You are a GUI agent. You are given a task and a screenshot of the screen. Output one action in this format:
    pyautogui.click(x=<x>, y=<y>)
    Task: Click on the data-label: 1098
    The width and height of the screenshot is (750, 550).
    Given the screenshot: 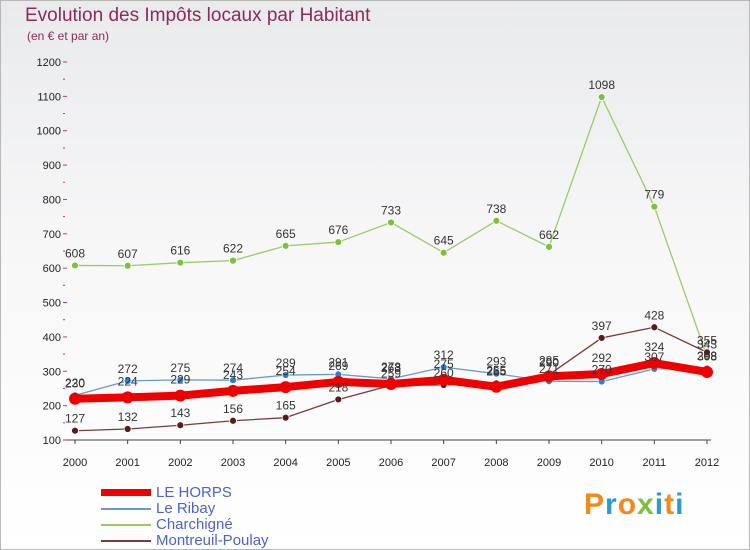 What is the action you would take?
    pyautogui.click(x=601, y=85)
    